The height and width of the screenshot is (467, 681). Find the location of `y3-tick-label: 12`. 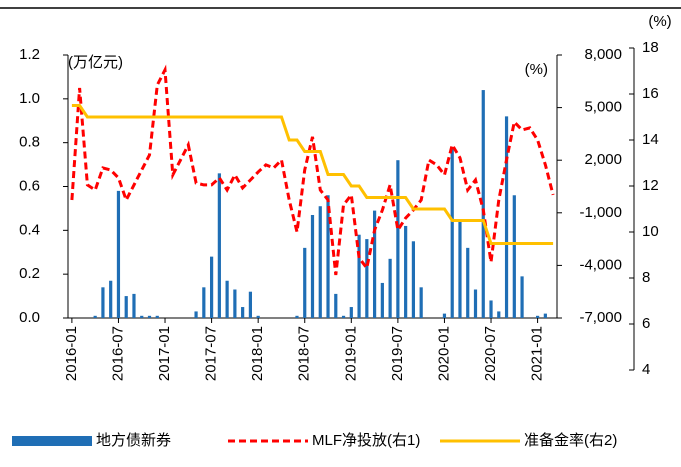

y3-tick-label: 12 is located at coordinates (650, 185).